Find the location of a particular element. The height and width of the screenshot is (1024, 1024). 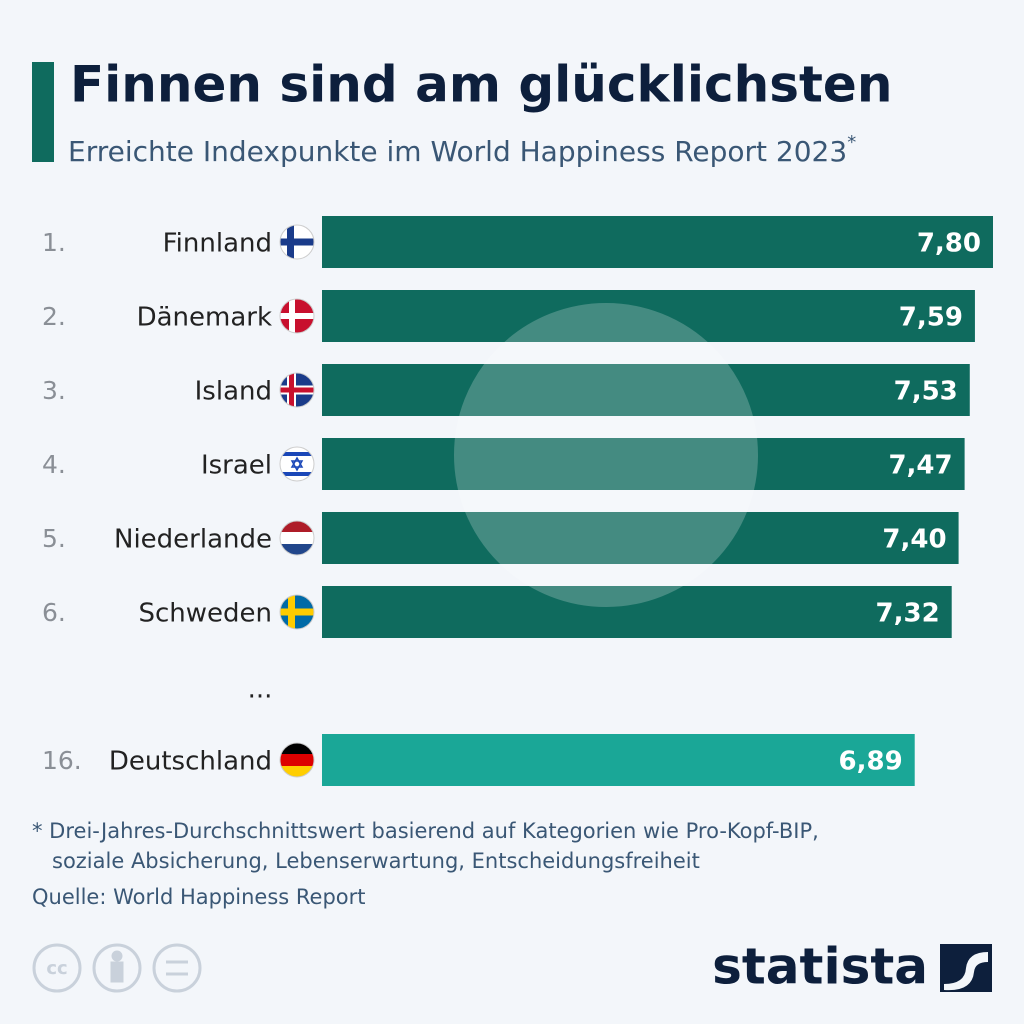

rank-label: 6. is located at coordinates (54, 612).